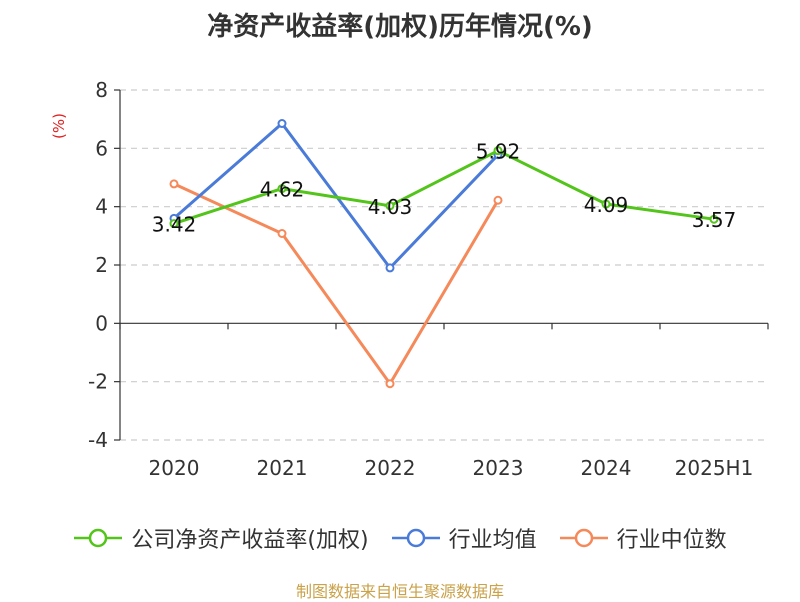  I want to click on y-tick-label: -2, so click(98, 382).